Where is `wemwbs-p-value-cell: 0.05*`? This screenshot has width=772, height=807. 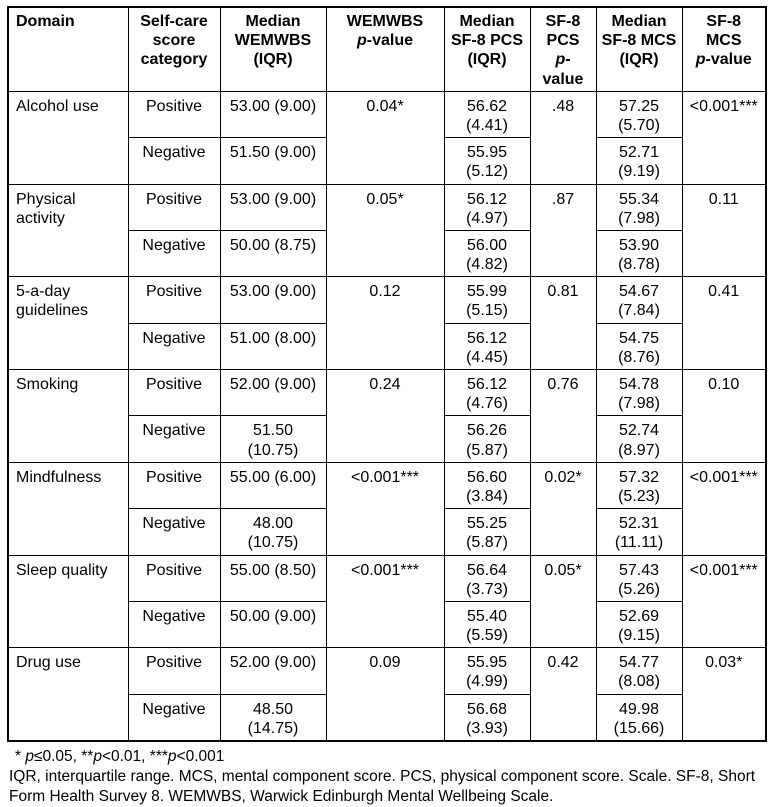
wemwbs-p-value-cell: 0.05* is located at coordinates (385, 230).